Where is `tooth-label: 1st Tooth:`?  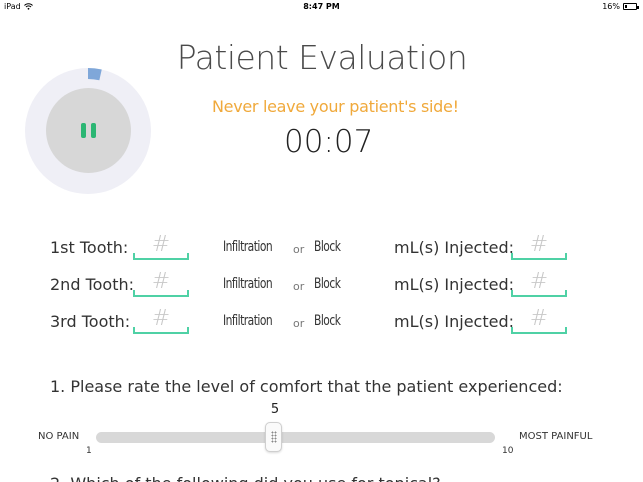
tooth-label: 1st Tooth: is located at coordinates (89, 247).